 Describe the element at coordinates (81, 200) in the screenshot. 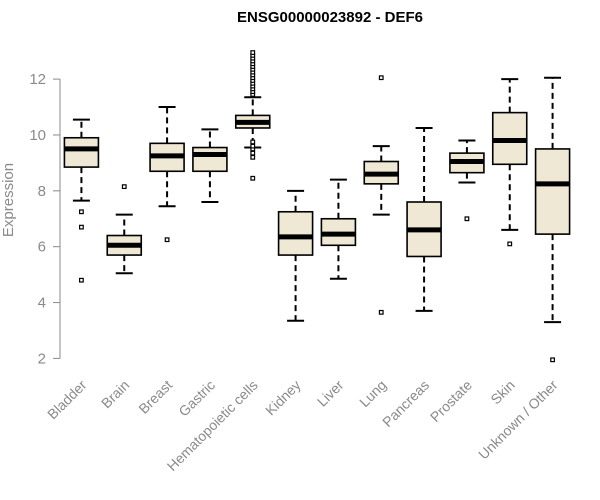

I see `box-bladder` at that location.